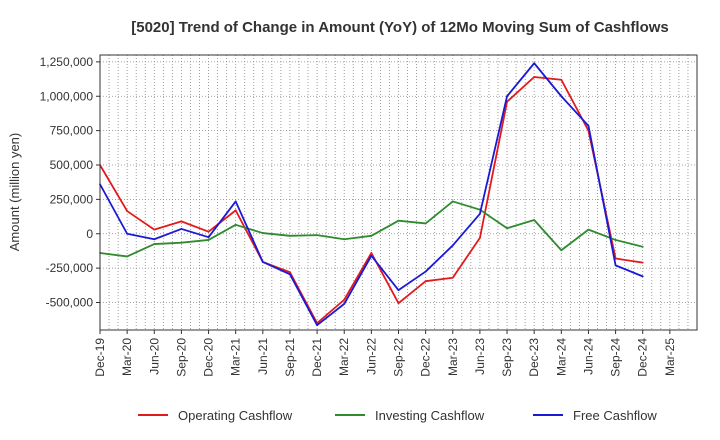  I want to click on y-tick-label: 250,000, so click(72, 199).